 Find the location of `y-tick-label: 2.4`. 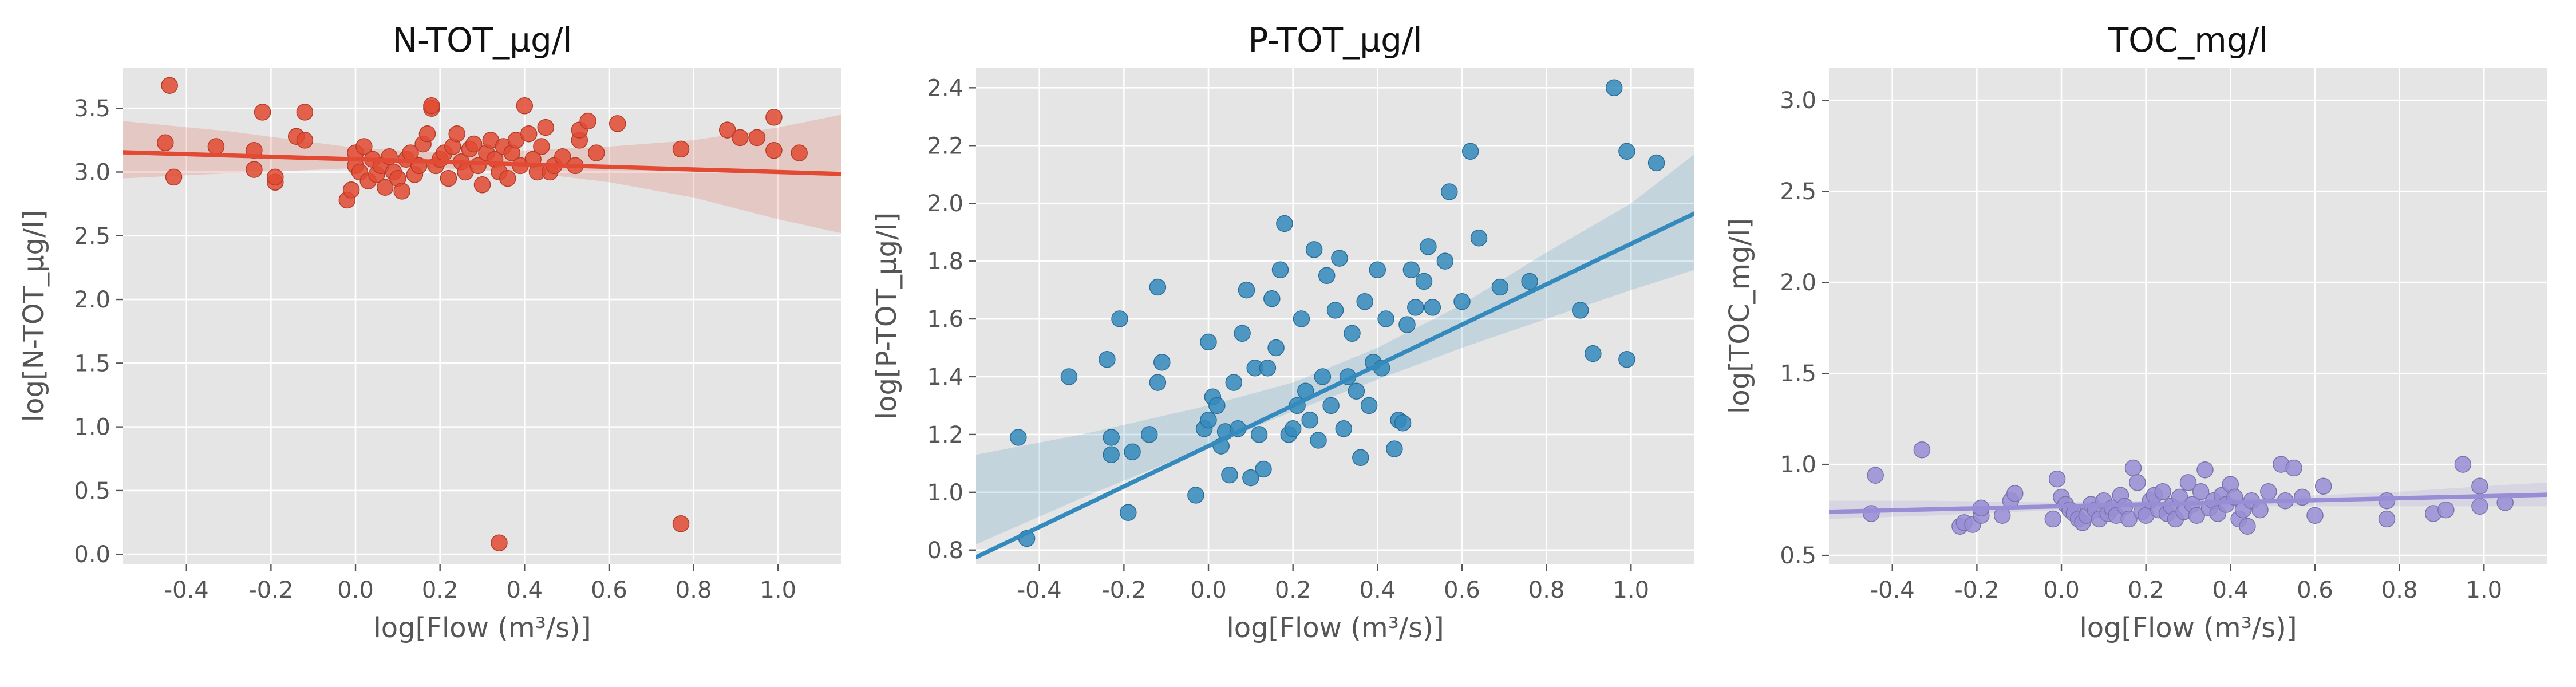

y-tick-label: 2.4 is located at coordinates (945, 88).